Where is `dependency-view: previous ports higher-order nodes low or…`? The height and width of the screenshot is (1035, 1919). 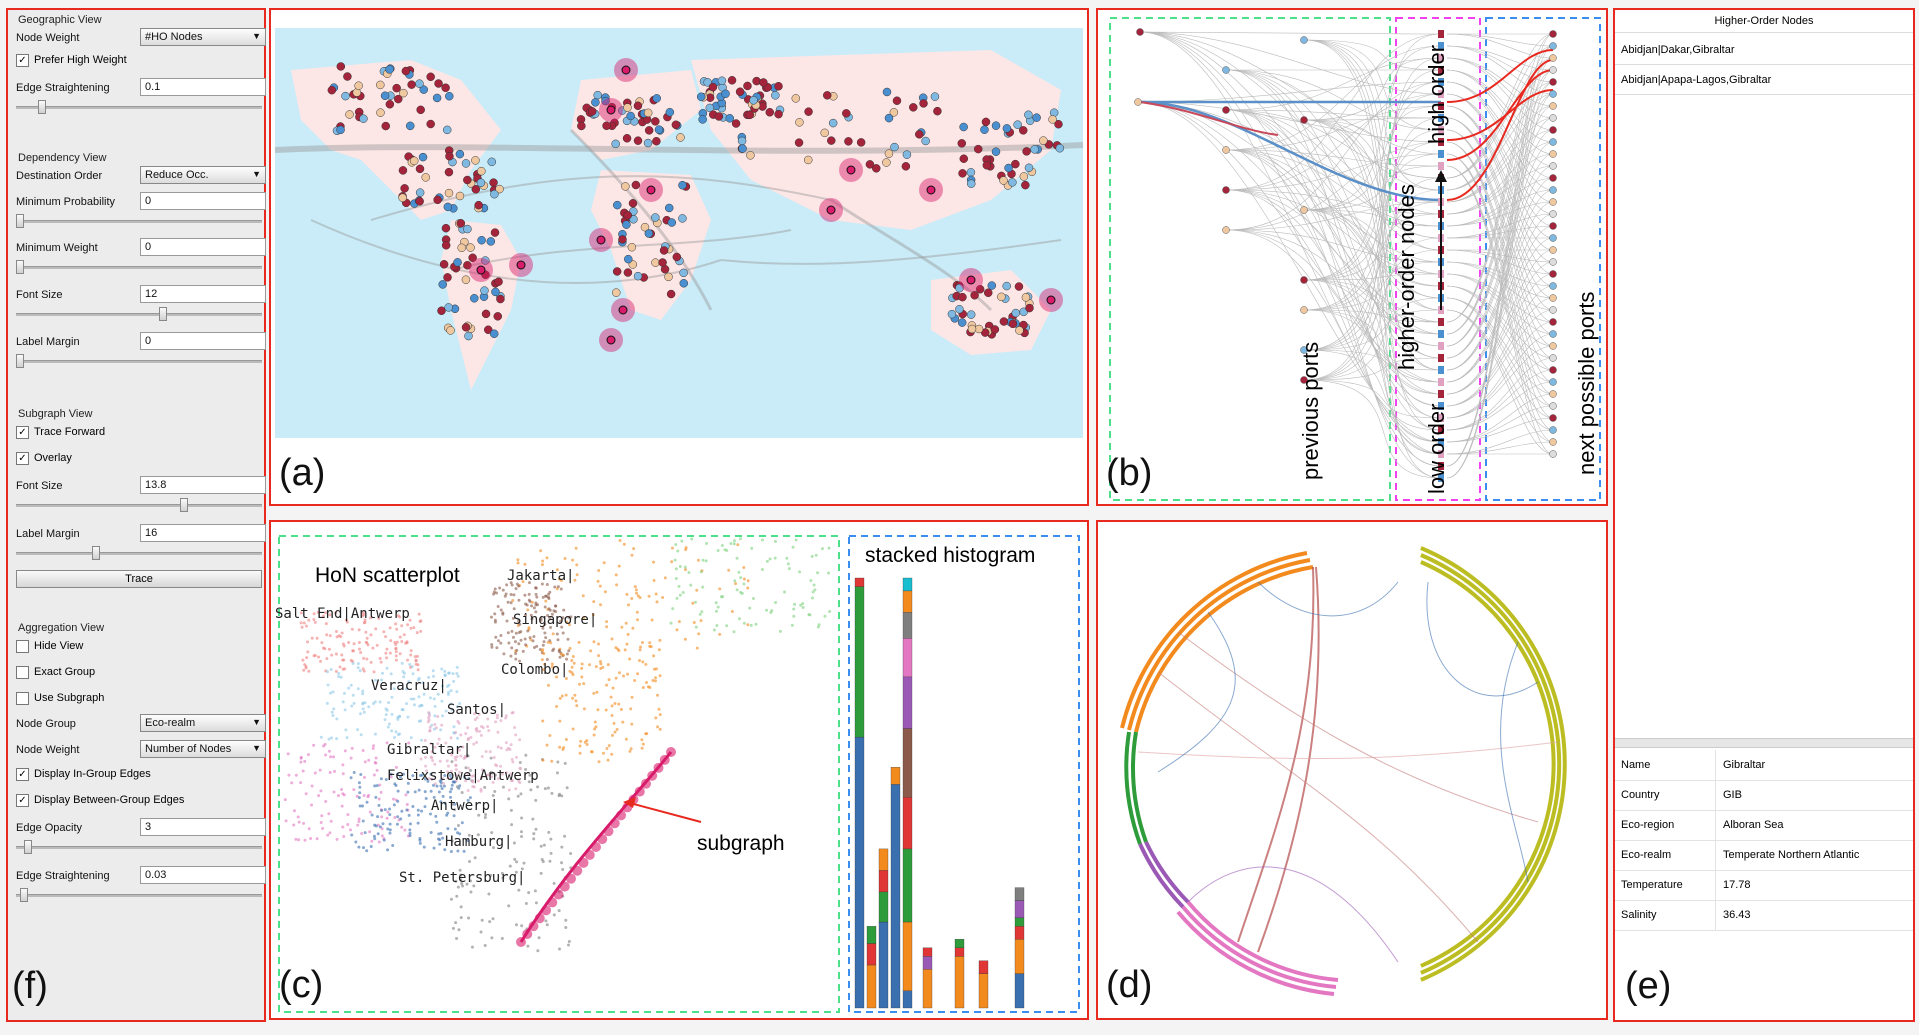
dependency-view: previous ports higher-order nodes low or… is located at coordinates (1352, 257).